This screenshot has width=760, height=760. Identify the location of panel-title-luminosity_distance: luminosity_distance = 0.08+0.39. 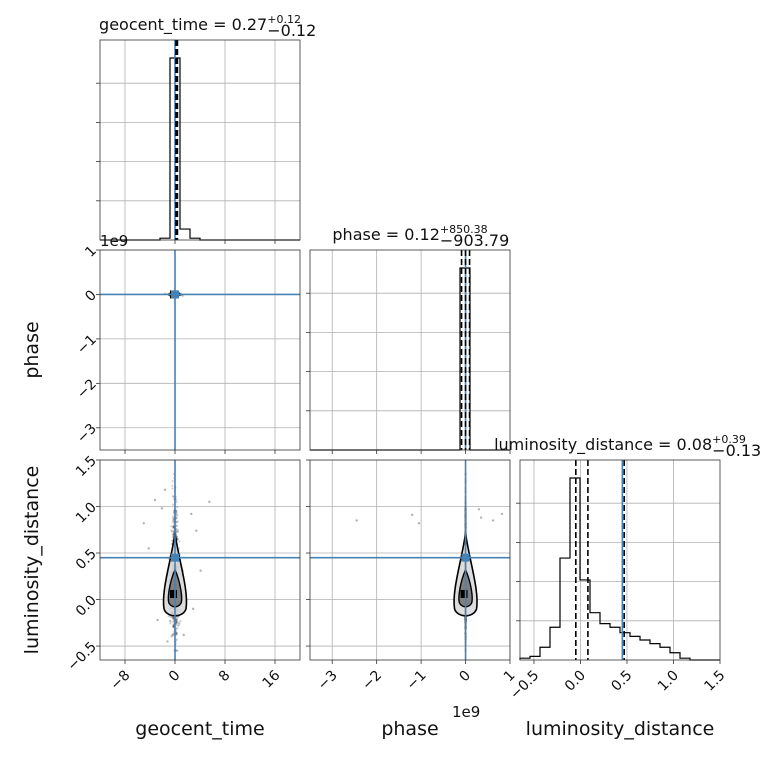
(620, 444).